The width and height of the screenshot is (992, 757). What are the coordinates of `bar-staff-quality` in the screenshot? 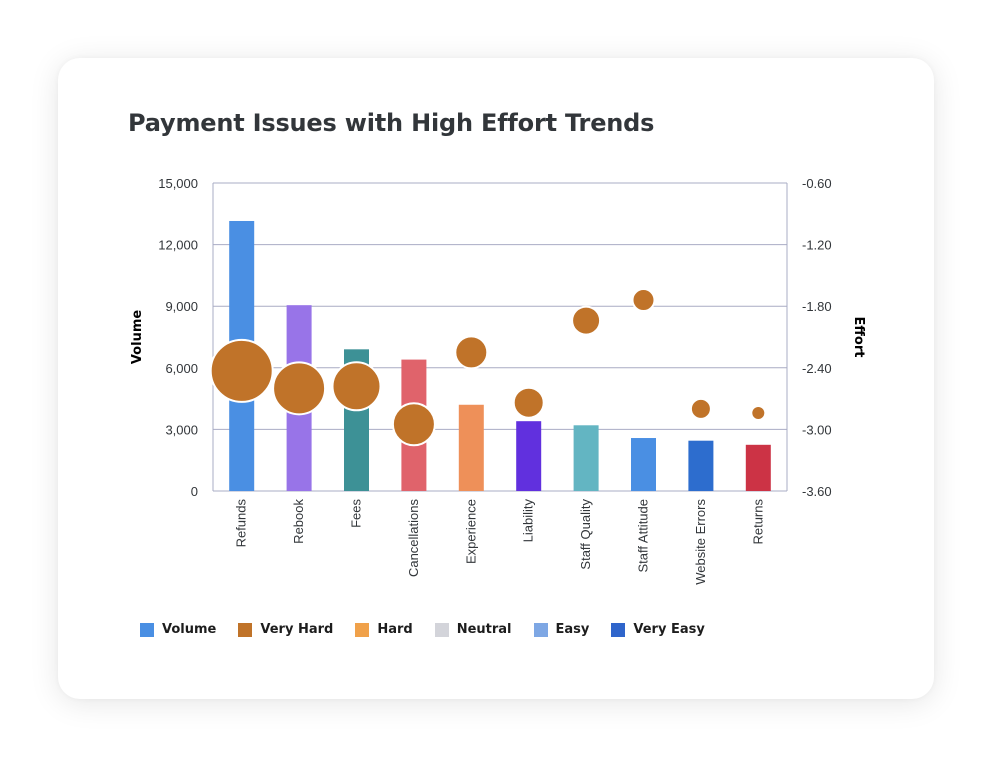 It's located at (586, 458).